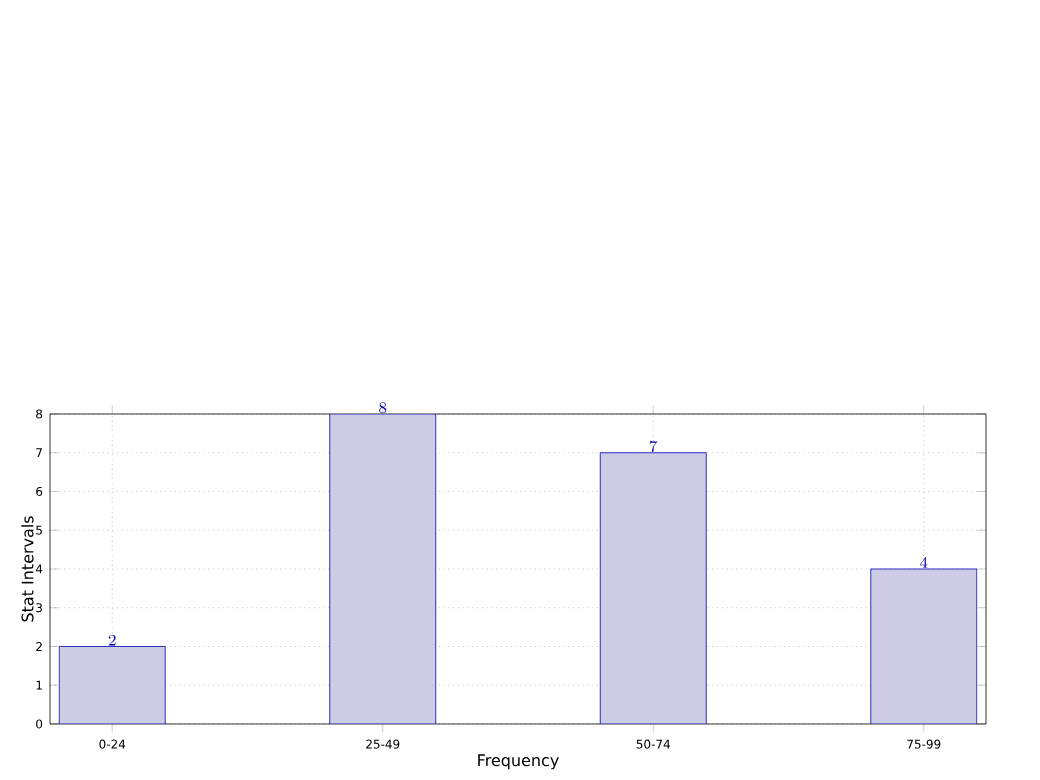  Describe the element at coordinates (383, 408) in the screenshot. I see `data-label: 8` at that location.